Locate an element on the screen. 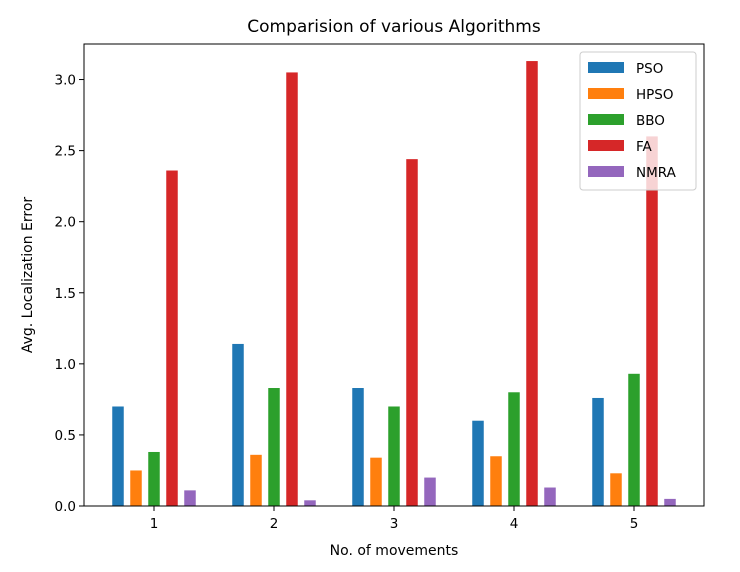 Image resolution: width=740 pixels, height=572 pixels. y-tick-label: 0.5 is located at coordinates (65, 436).